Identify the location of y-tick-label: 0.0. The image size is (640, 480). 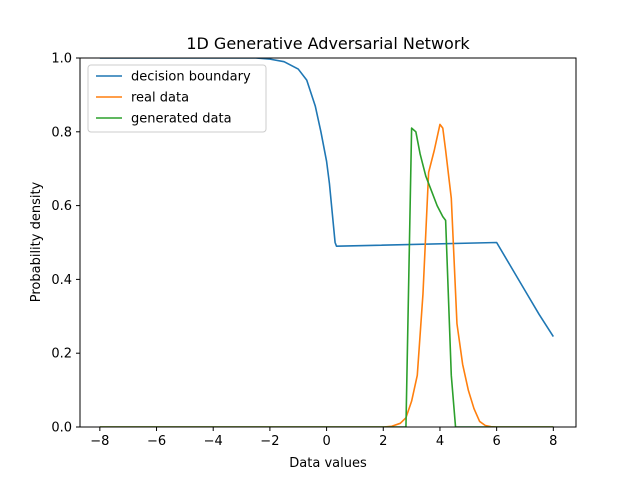
(61, 428).